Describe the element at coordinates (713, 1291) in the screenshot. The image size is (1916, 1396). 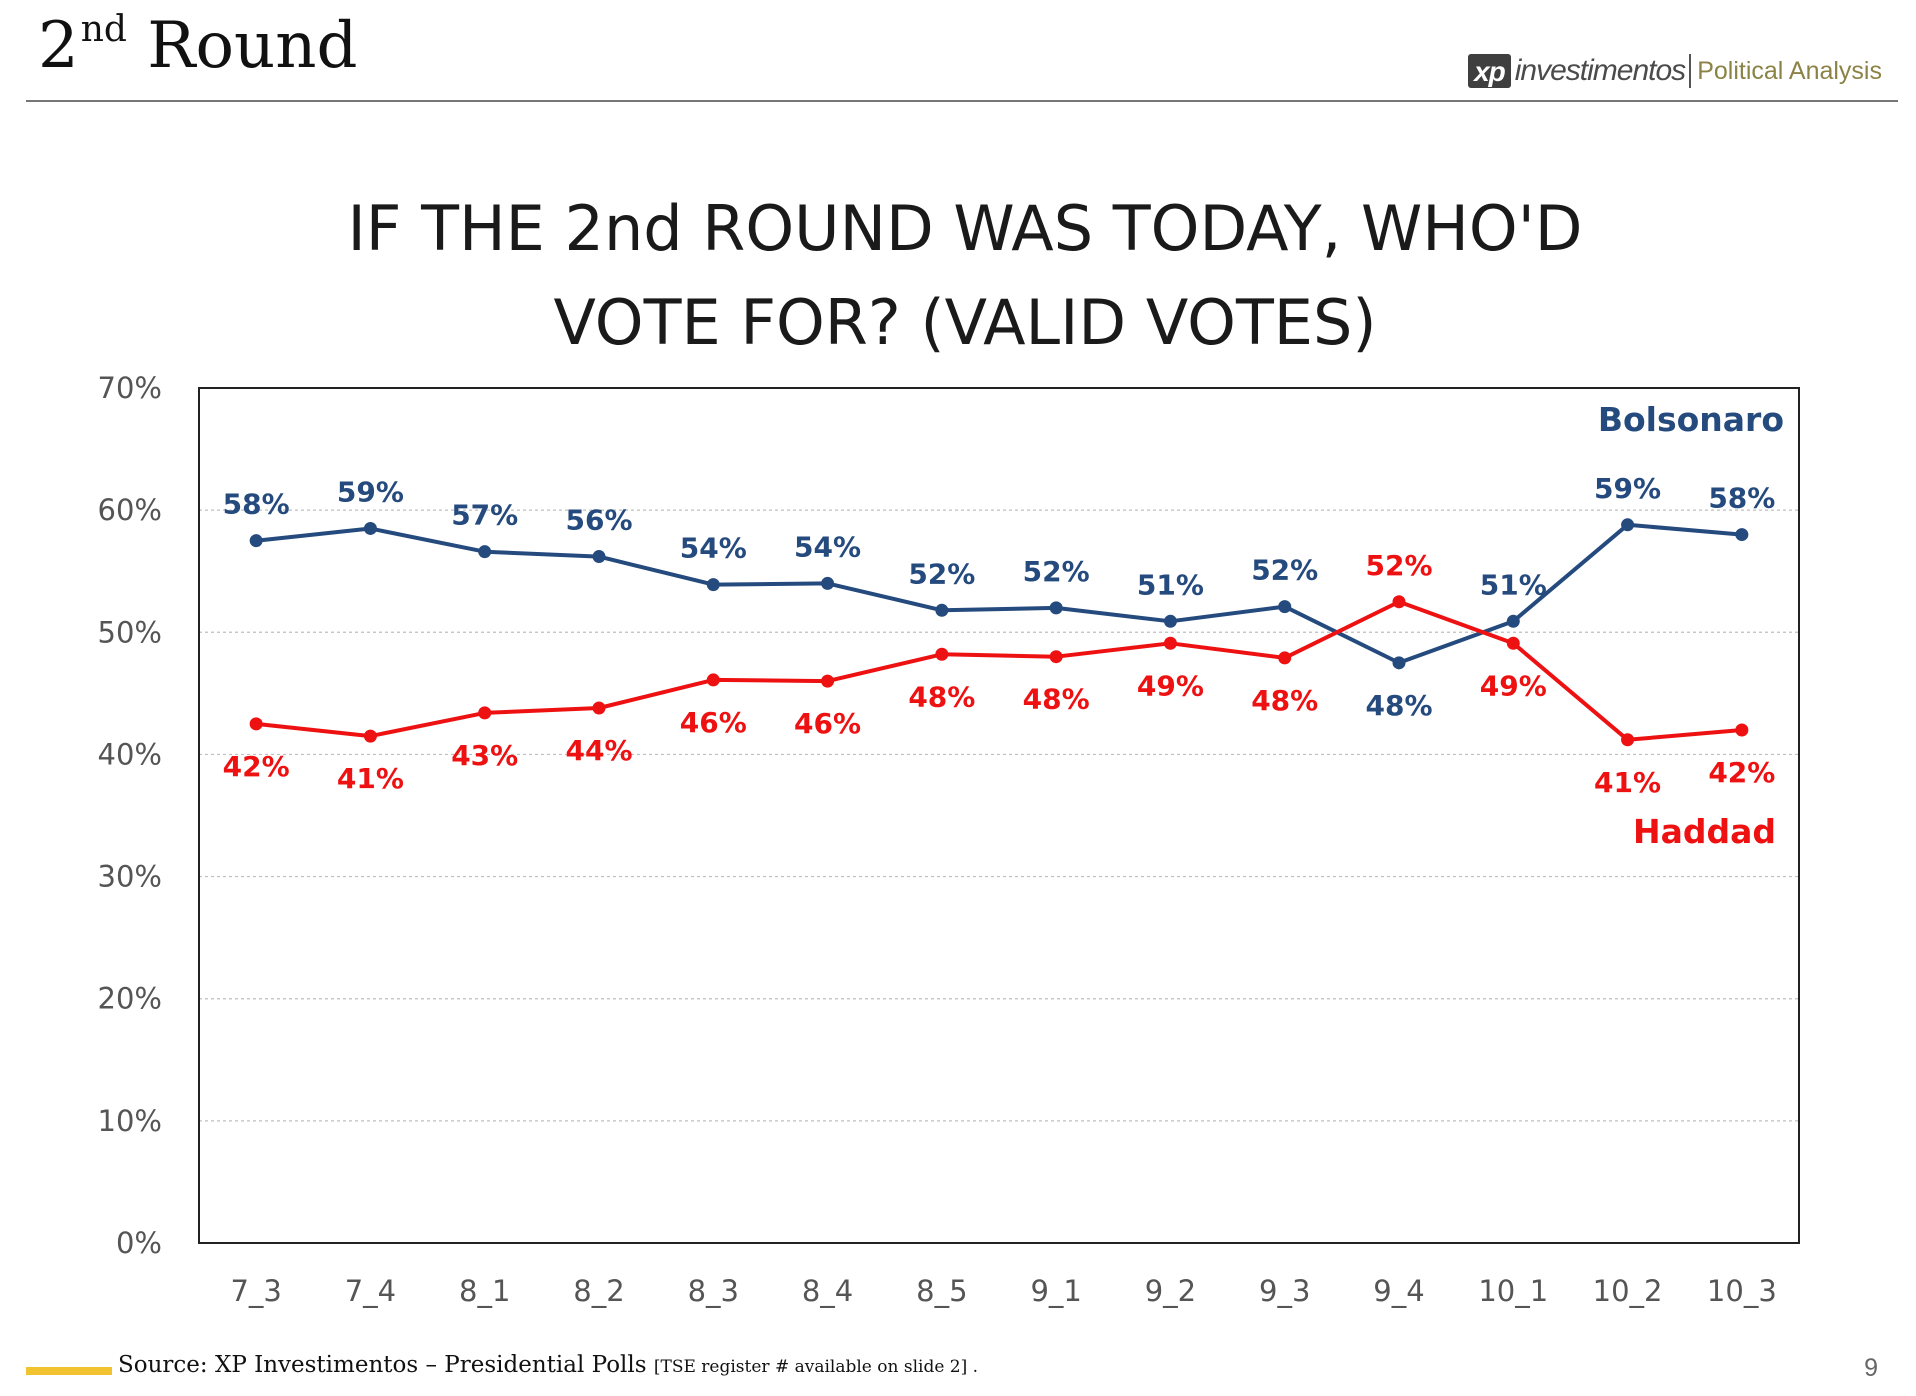
I see `x-tick-label: 8_3` at that location.